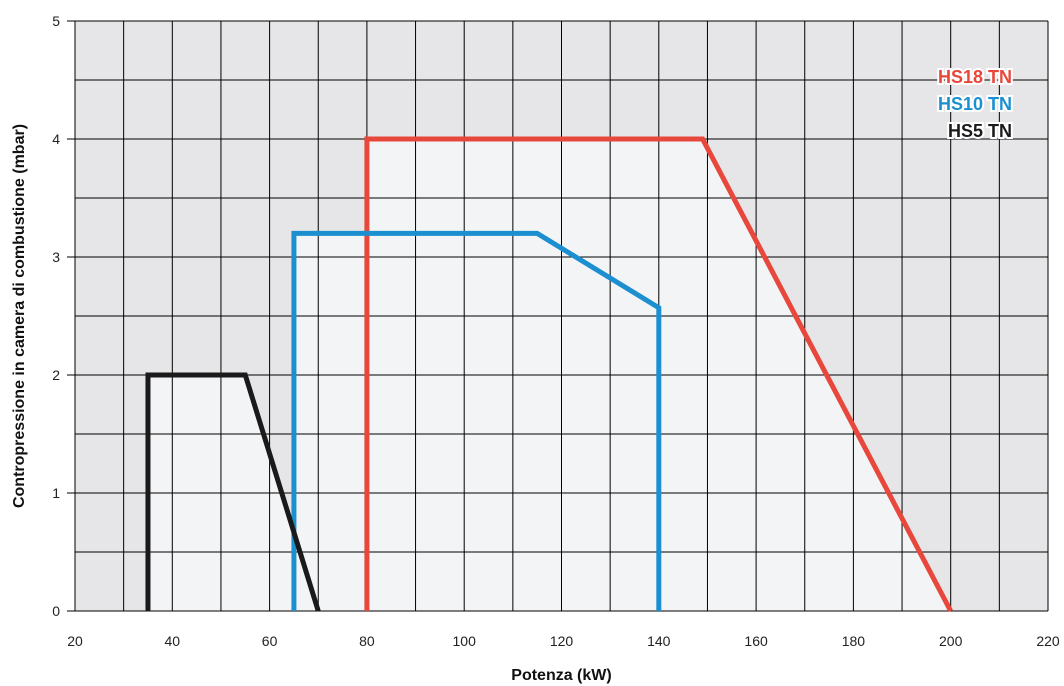 This screenshot has height=686, width=1064. Describe the element at coordinates (270, 641) in the screenshot. I see `x-tick-label: 60` at that location.